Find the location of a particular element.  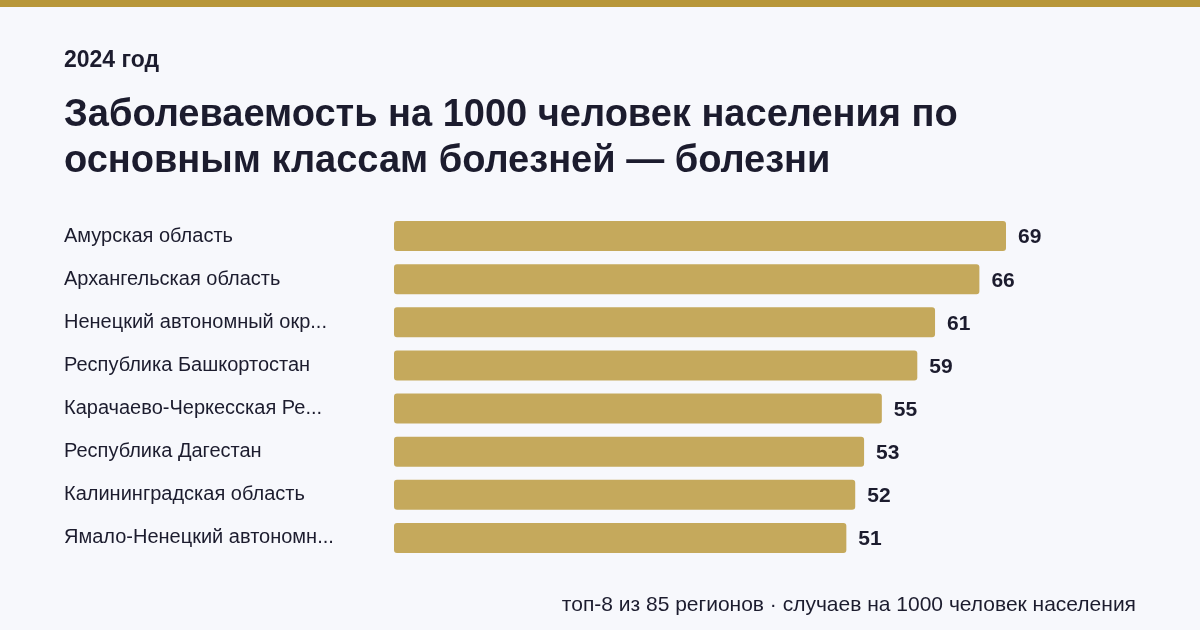

y-tick-label: Республика Дагестан is located at coordinates (163, 450).